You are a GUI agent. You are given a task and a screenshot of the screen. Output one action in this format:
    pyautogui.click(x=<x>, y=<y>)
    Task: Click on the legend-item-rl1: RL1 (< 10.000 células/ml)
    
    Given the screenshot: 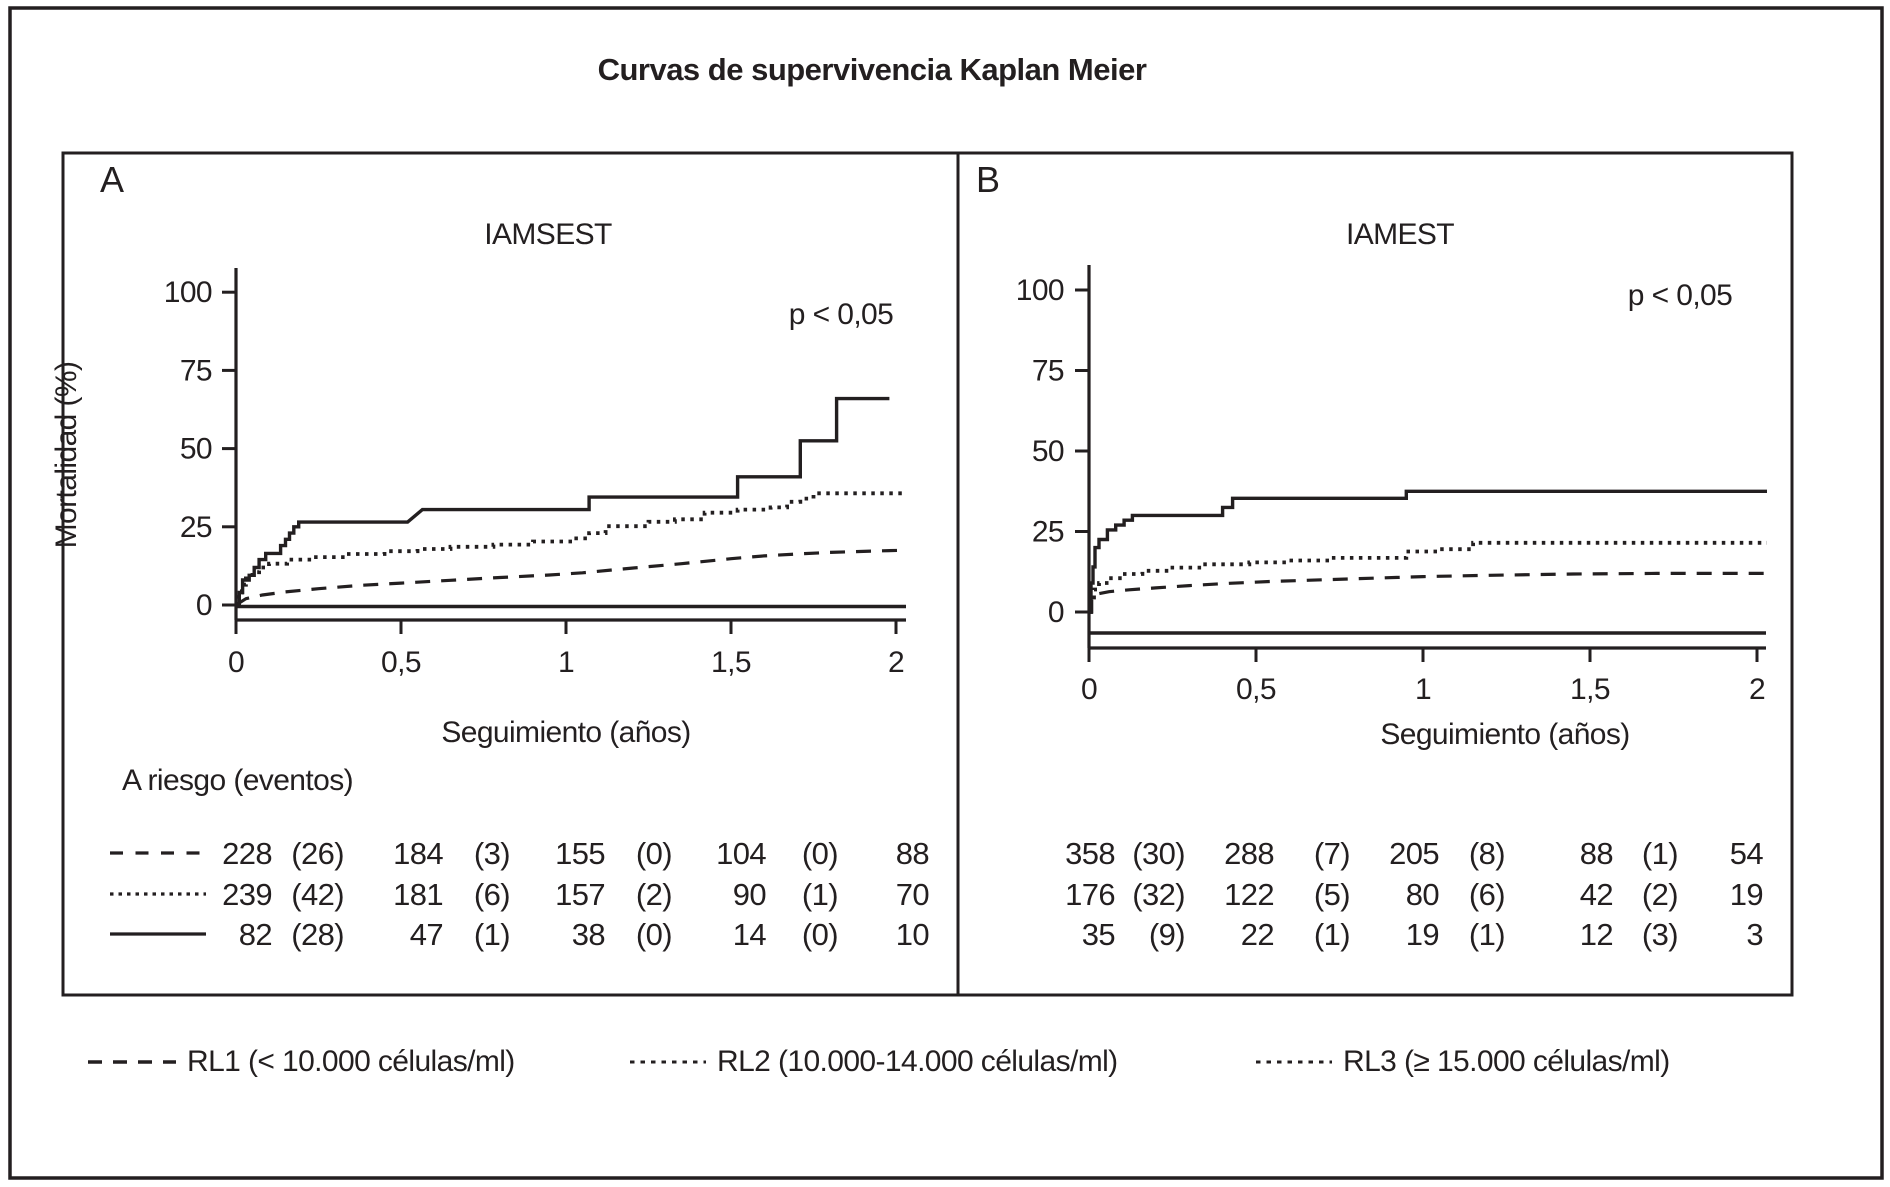 What is the action you would take?
    pyautogui.click(x=300, y=1062)
    